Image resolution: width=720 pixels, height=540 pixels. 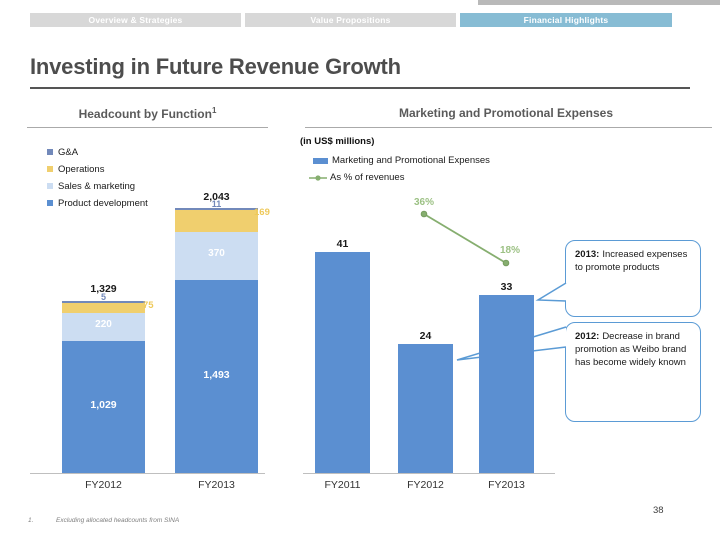 What do you see at coordinates (360, 88) in the screenshot?
I see `title-divider` at bounding box center [360, 88].